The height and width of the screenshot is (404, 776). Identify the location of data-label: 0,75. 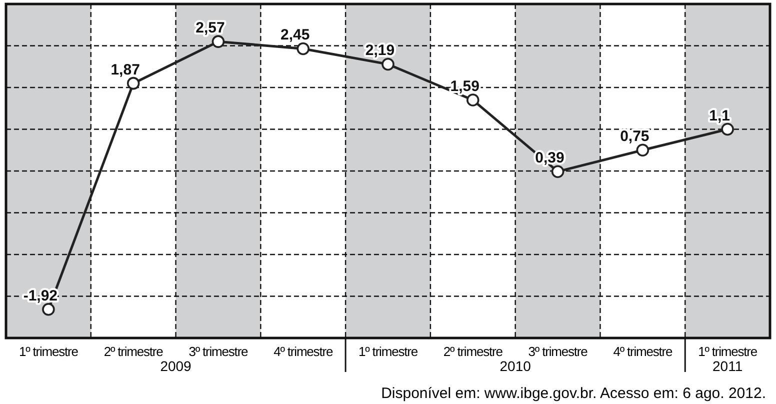
(635, 137).